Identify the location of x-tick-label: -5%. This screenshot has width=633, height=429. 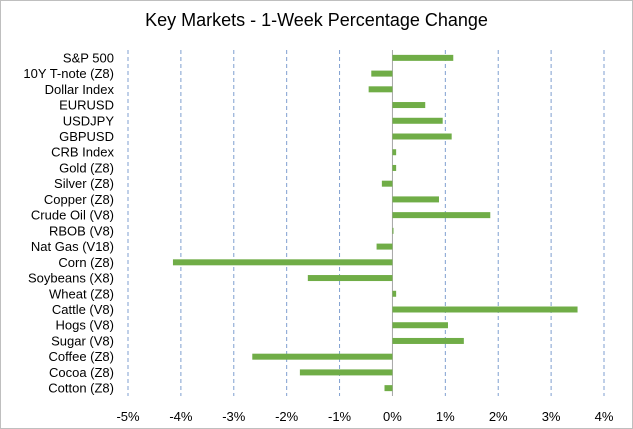
(128, 416).